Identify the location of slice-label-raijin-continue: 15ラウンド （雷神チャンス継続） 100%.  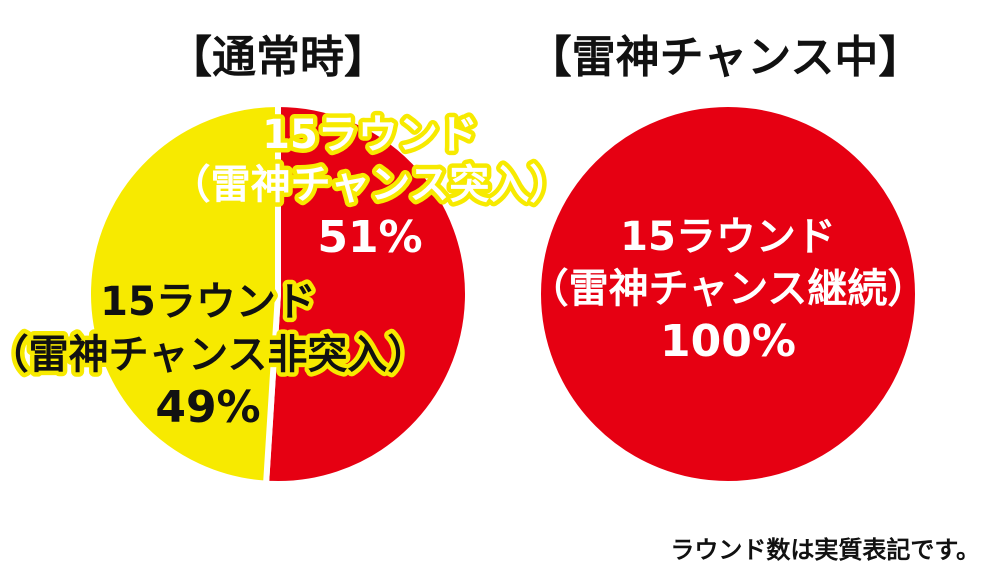
(728, 290).